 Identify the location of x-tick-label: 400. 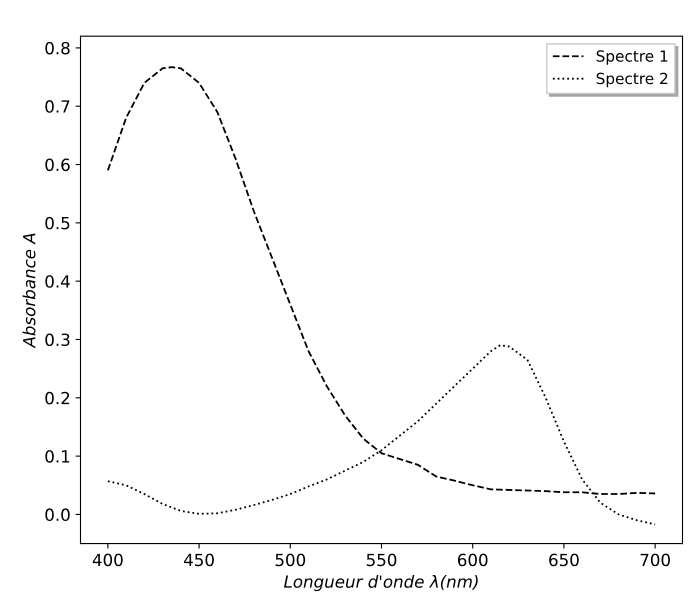
(107, 560).